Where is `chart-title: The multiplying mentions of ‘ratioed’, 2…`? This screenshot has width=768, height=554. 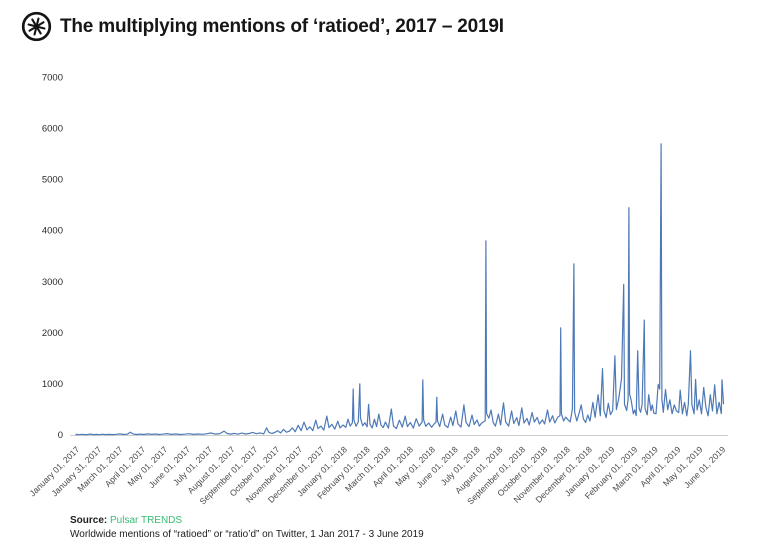
chart-title: The multiplying mentions of ‘ratioed’, 2… is located at coordinates (282, 26).